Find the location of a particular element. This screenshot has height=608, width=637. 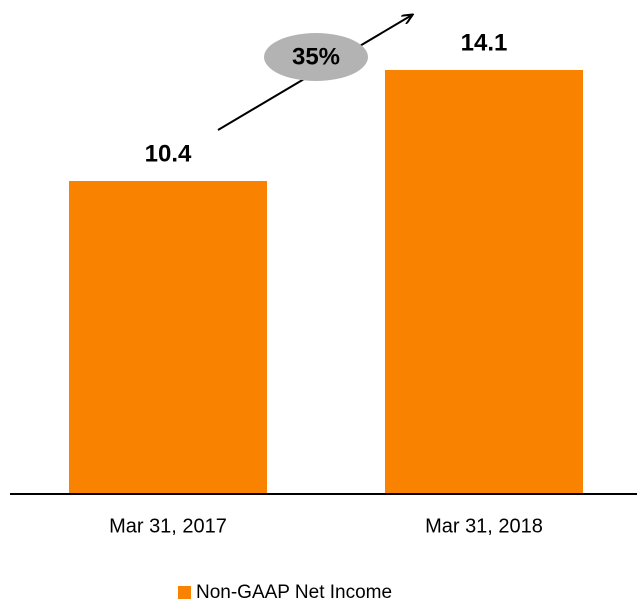

legend-label: Non-GAAP Net Income is located at coordinates (294, 592).